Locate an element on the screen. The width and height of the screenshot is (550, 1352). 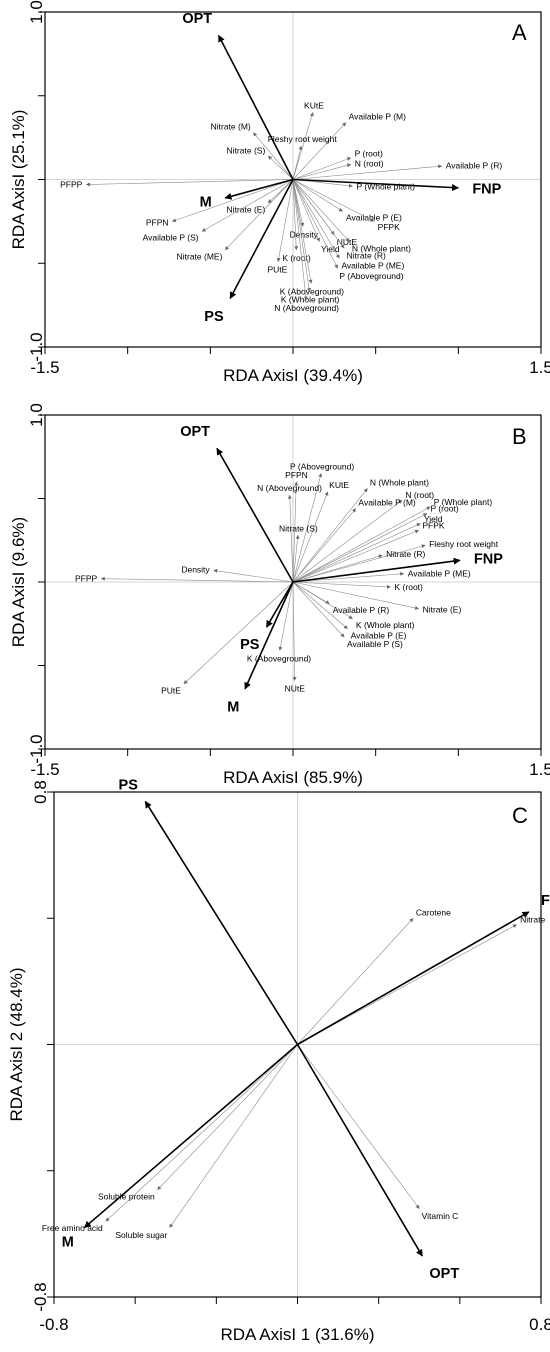
response-label-available-p-m: Available P (M) is located at coordinates (377, 117).